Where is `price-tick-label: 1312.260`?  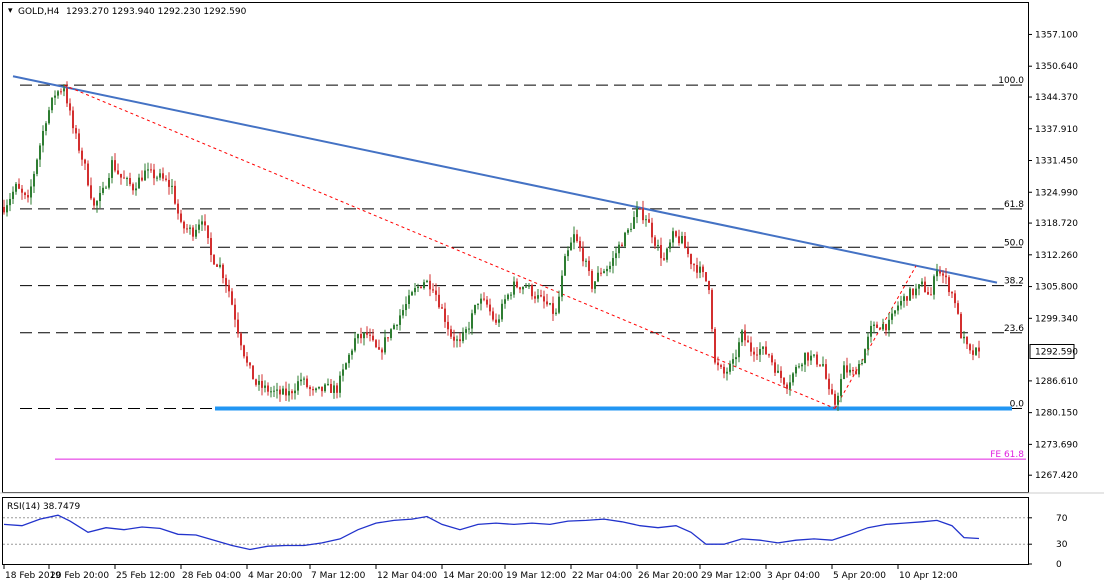 price-tick-label: 1312.260 is located at coordinates (1056, 256).